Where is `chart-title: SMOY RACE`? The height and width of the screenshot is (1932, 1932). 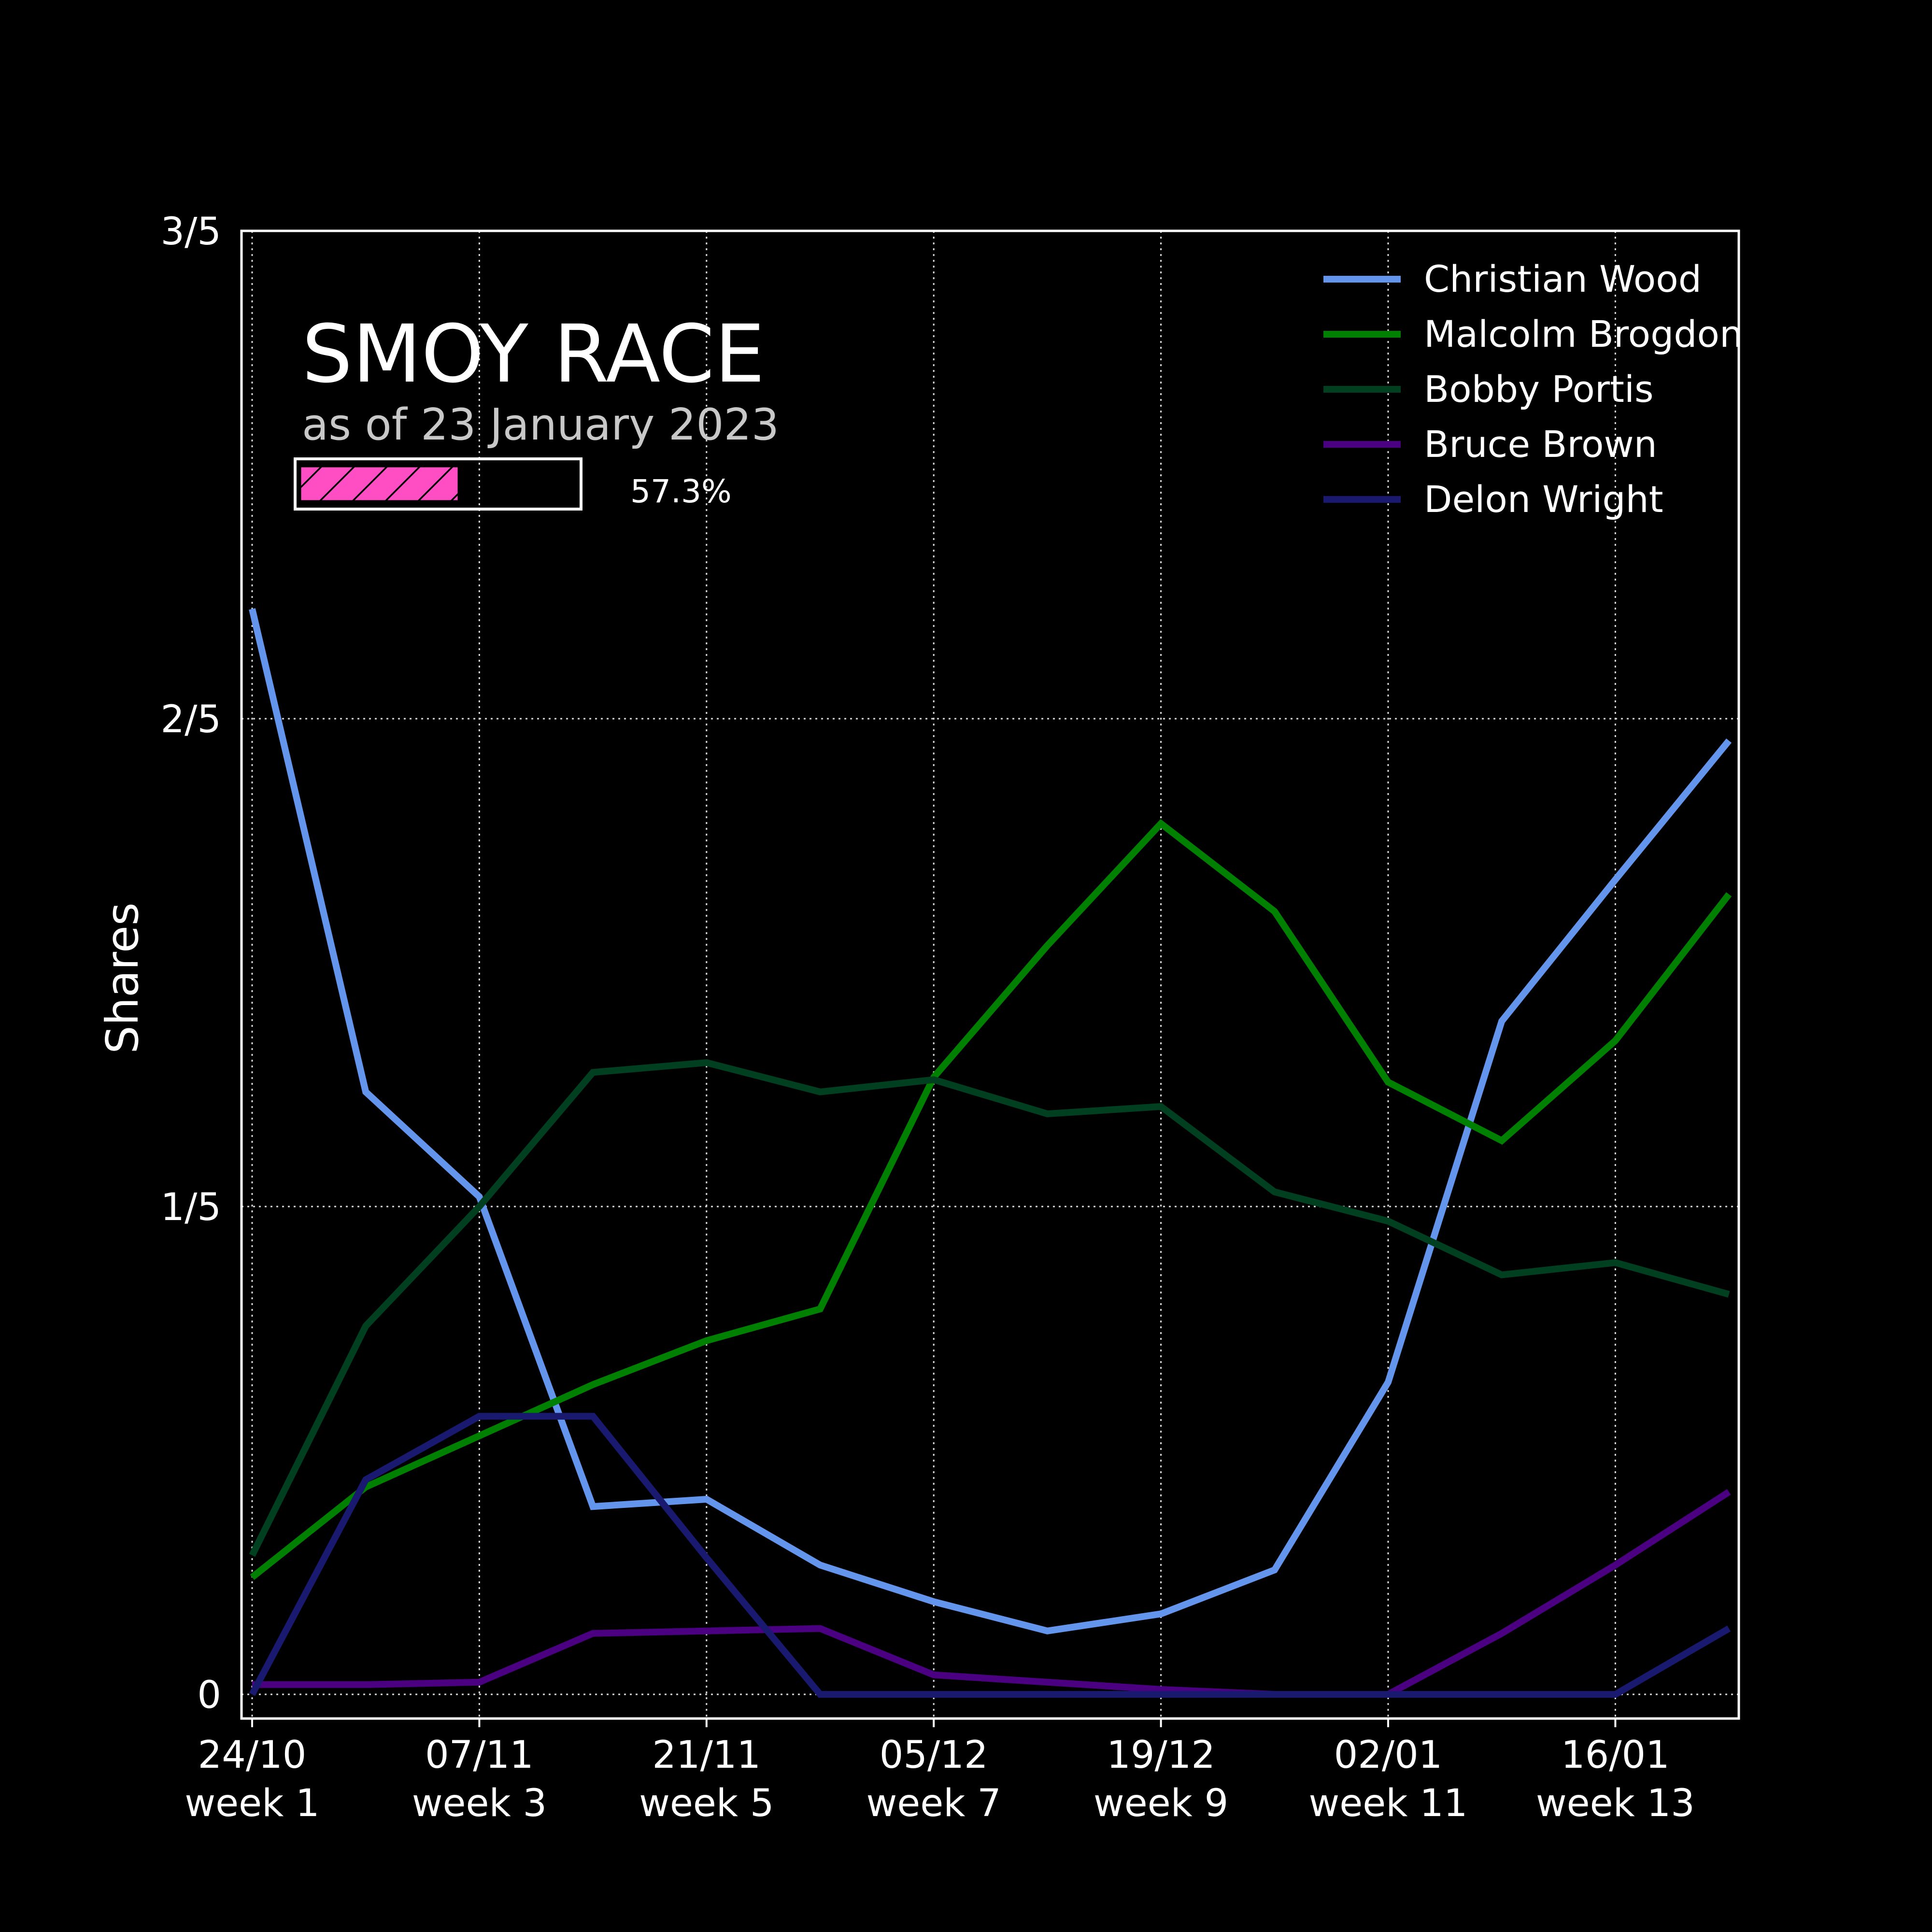 chart-title: SMOY RACE is located at coordinates (533, 354).